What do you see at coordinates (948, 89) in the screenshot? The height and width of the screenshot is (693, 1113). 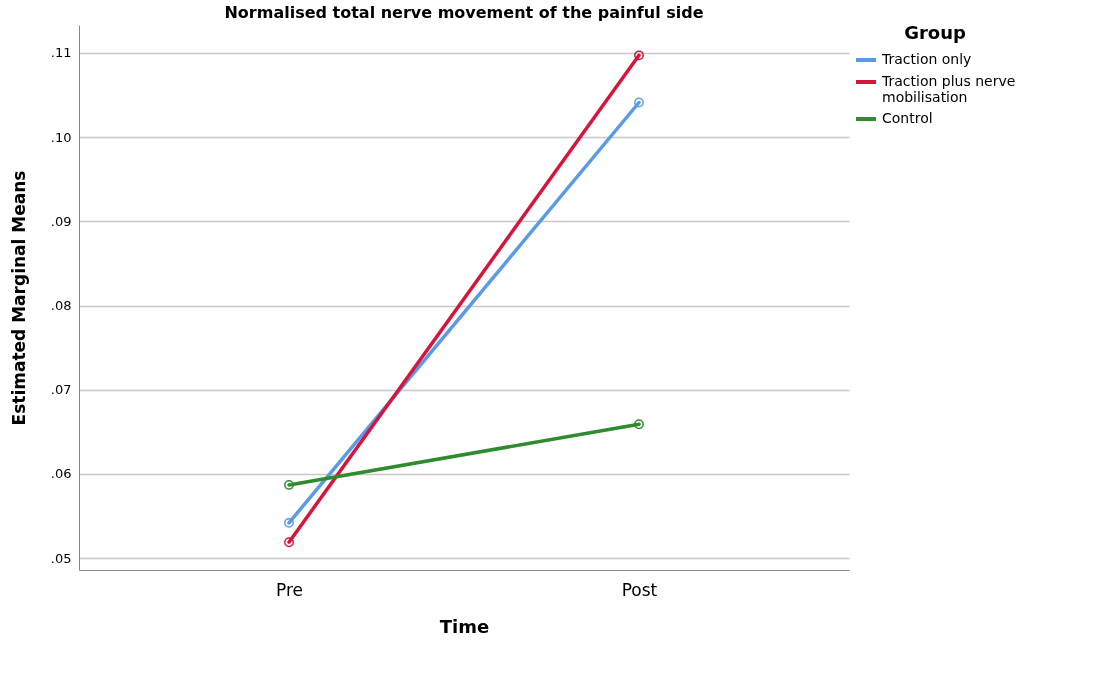 I see `legend-label: Traction plus nerve mobilisation` at bounding box center [948, 89].